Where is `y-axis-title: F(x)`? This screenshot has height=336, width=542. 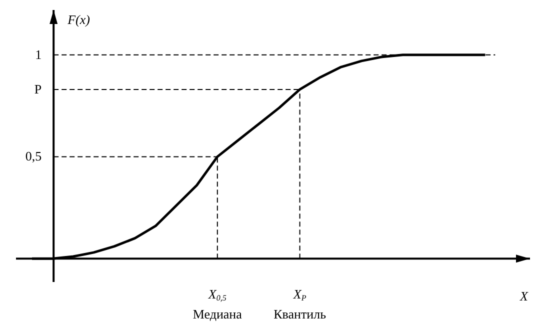
y-axis-title: F(x) is located at coordinates (78, 19).